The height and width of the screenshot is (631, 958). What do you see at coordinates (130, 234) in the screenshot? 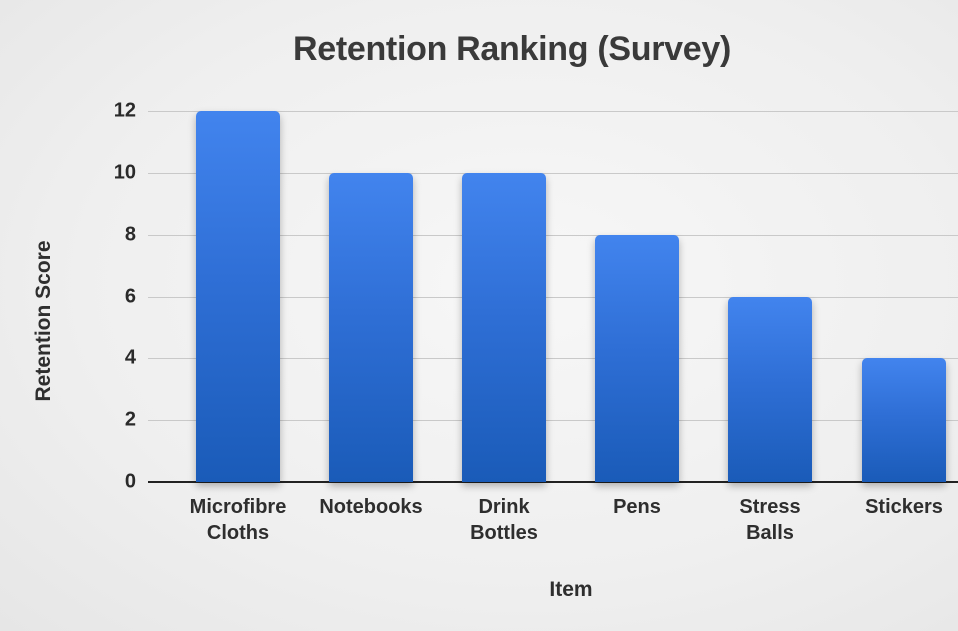
I see `y-tick-label: 8` at bounding box center [130, 234].